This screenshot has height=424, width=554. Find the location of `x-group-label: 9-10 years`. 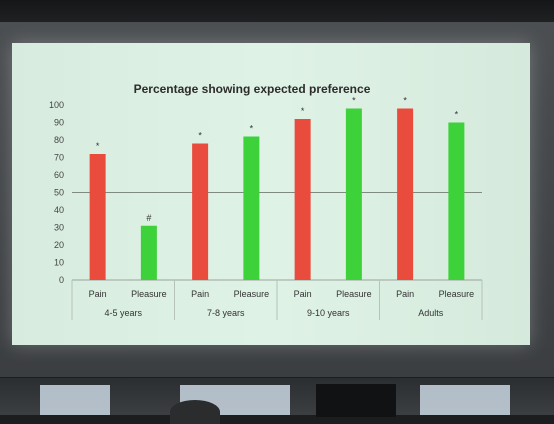

x-group-label: 9-10 years is located at coordinates (328, 313).